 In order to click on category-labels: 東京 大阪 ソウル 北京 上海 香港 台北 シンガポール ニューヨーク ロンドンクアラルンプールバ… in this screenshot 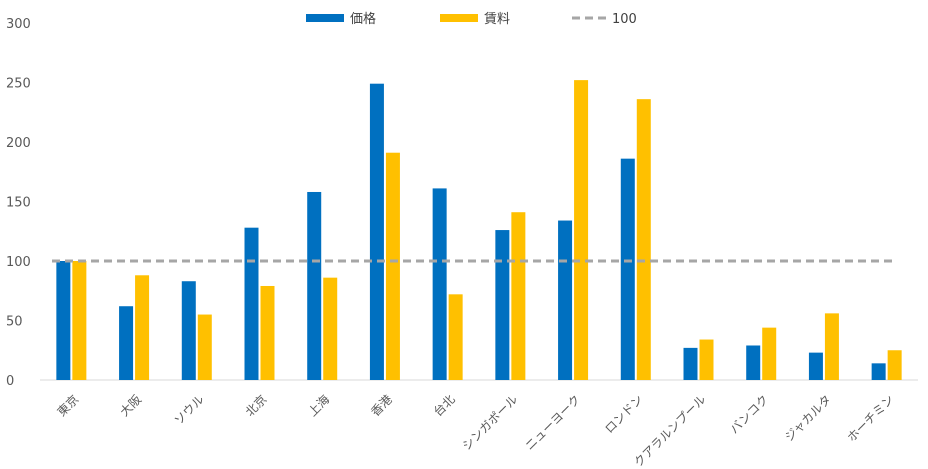, I will do `click(476, 430)`.